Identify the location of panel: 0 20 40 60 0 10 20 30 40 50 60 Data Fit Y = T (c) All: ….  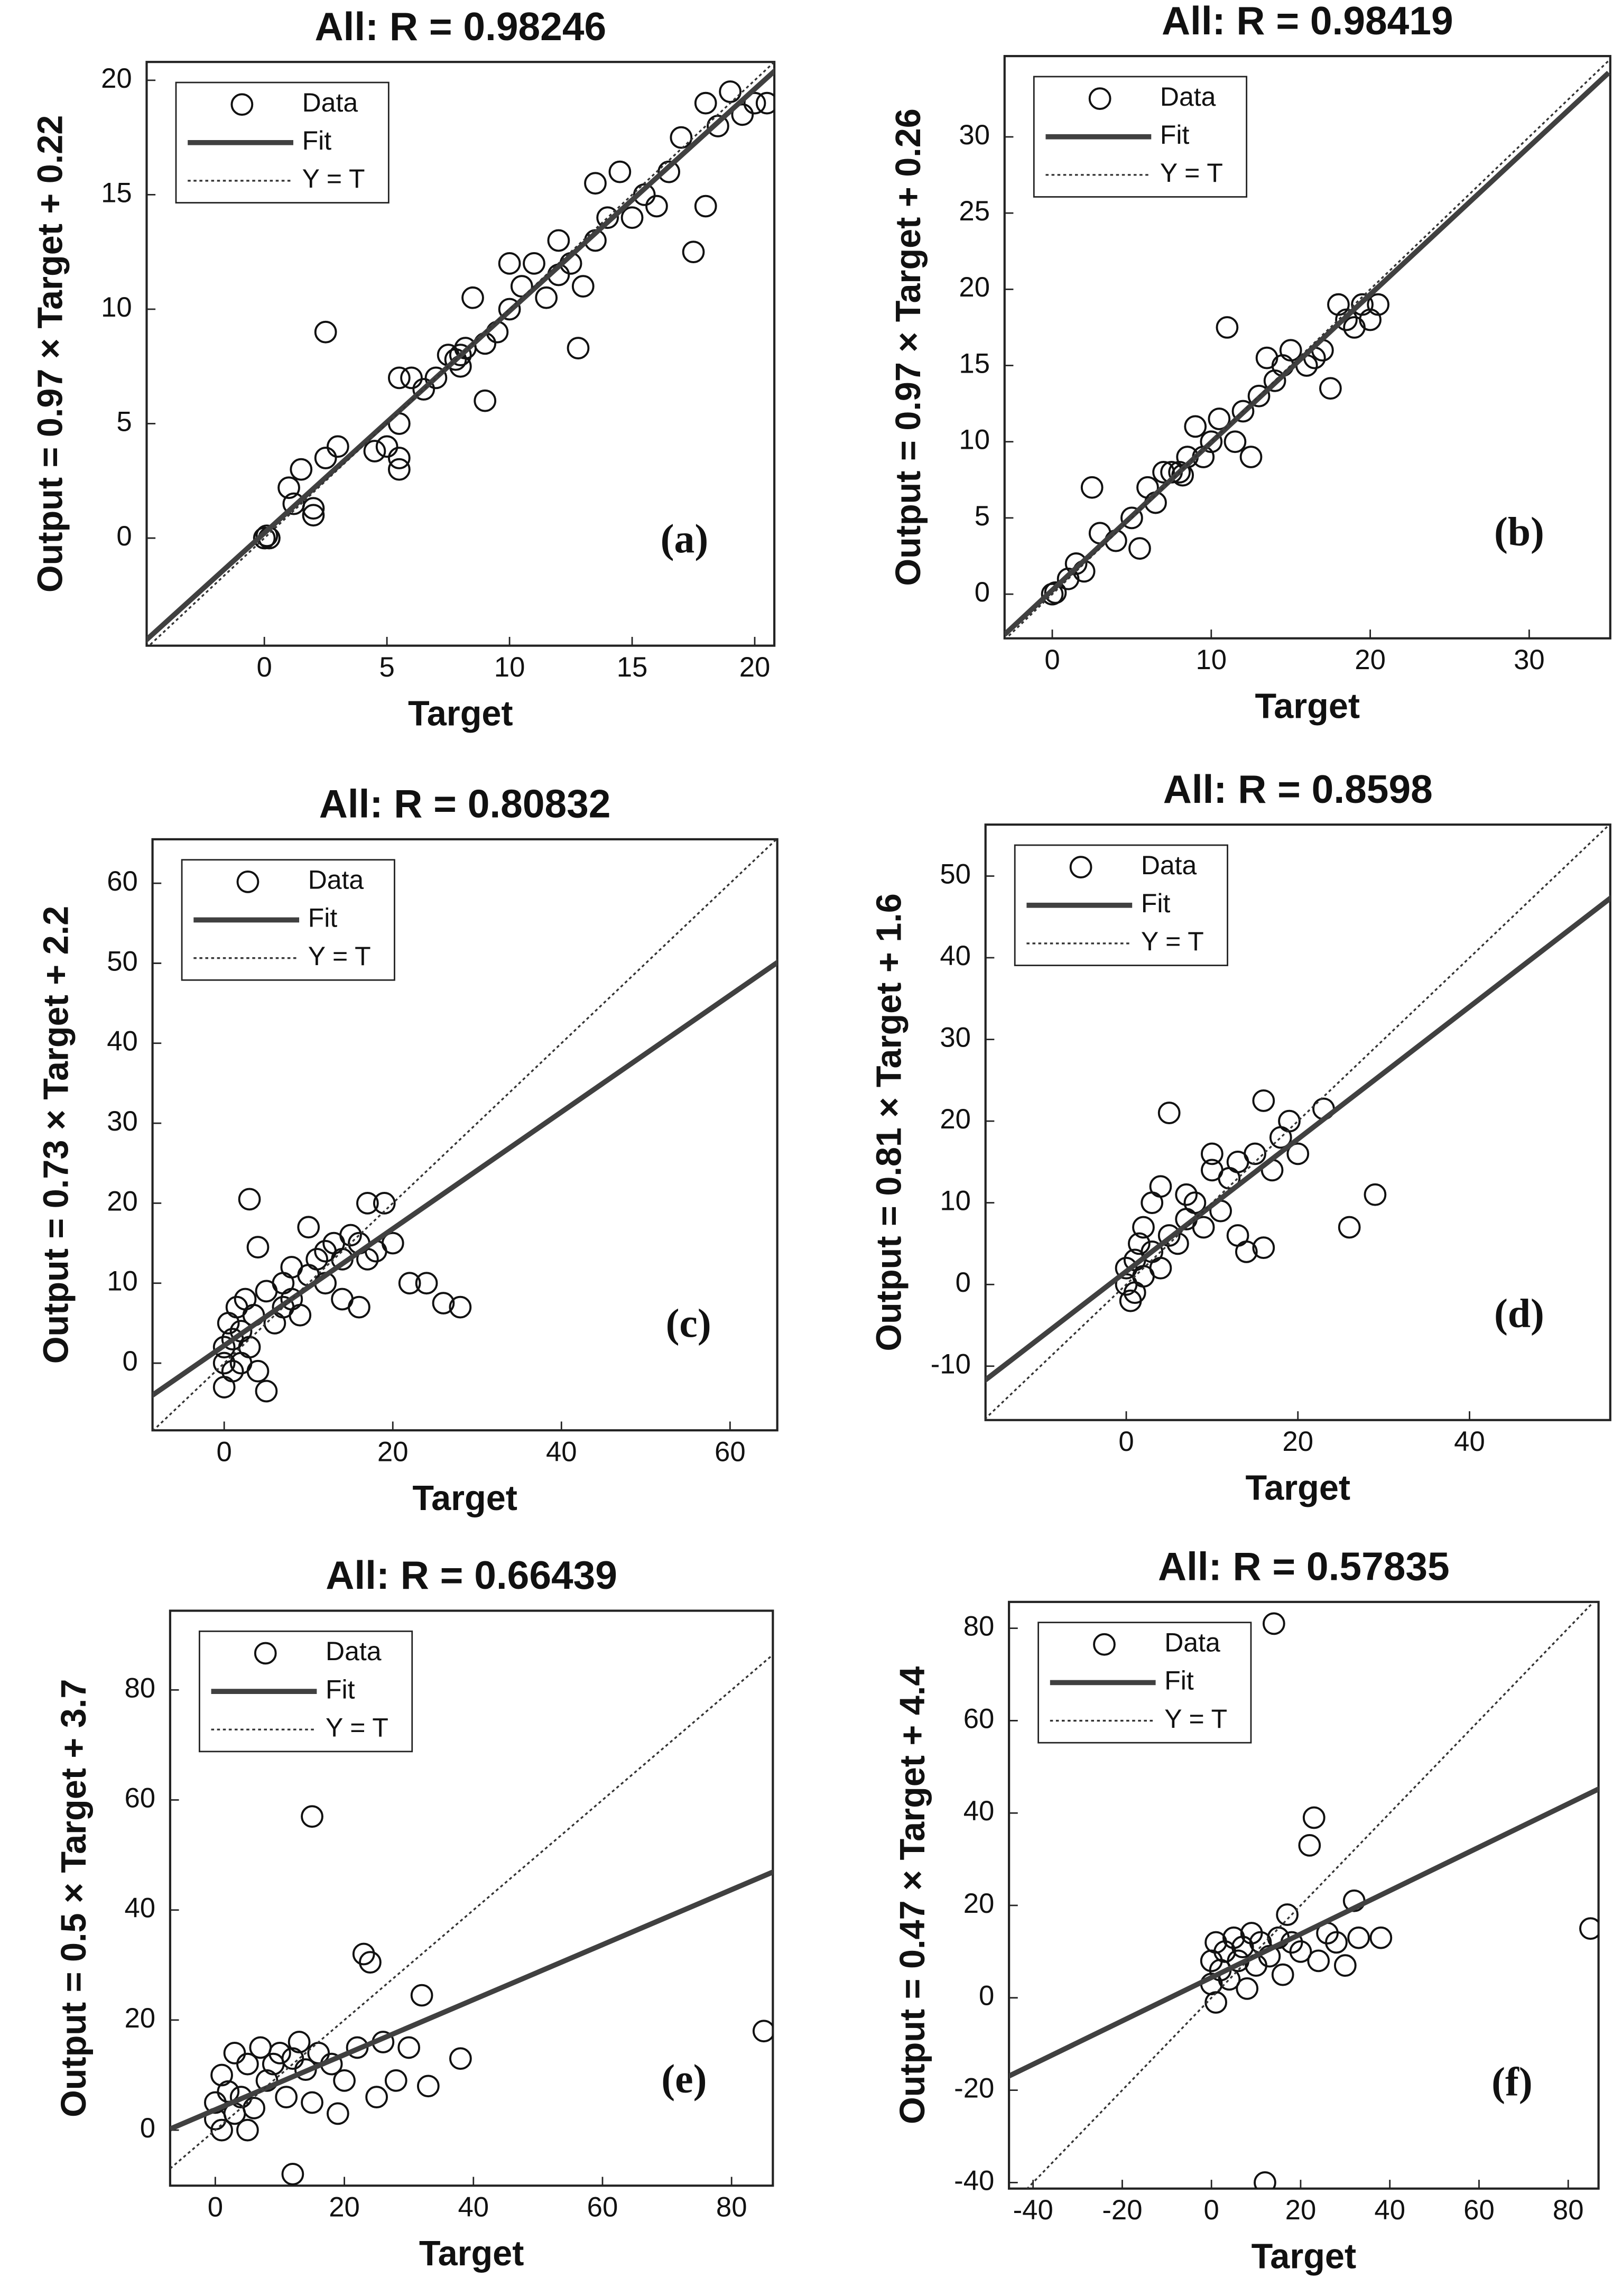
(407, 1150).